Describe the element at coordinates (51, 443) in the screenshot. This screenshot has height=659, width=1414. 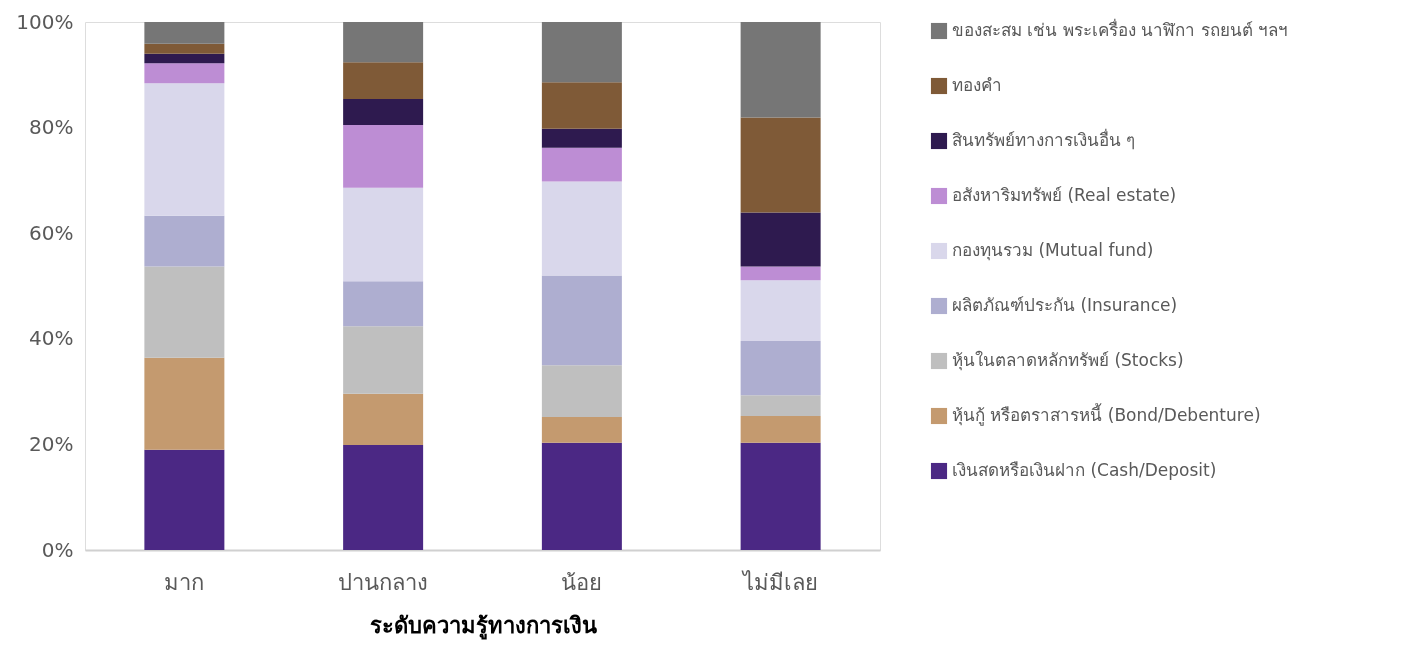
I see `y-tick-label: 20%` at that location.